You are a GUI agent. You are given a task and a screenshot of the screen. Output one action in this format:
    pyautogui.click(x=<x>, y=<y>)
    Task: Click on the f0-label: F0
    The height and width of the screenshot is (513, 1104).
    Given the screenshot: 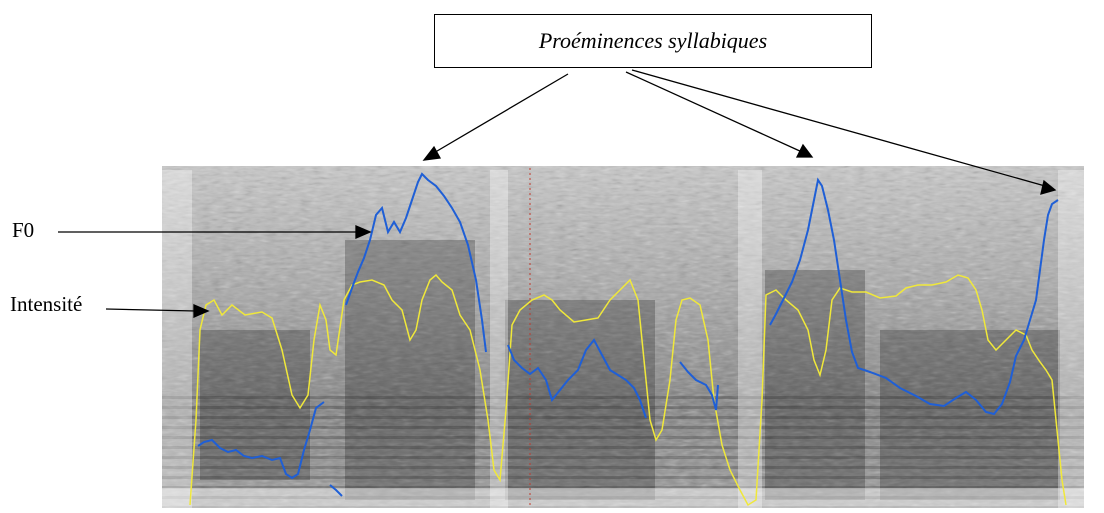 What is the action you would take?
    pyautogui.click(x=23, y=230)
    